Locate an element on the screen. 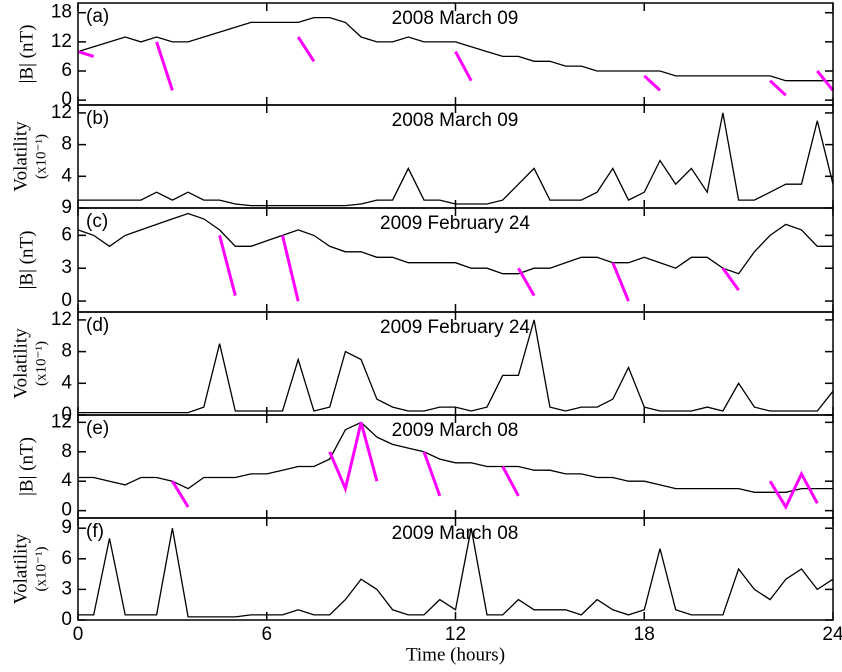 This screenshot has width=842, height=672. y-tick-label: 18 is located at coordinates (61, 12).